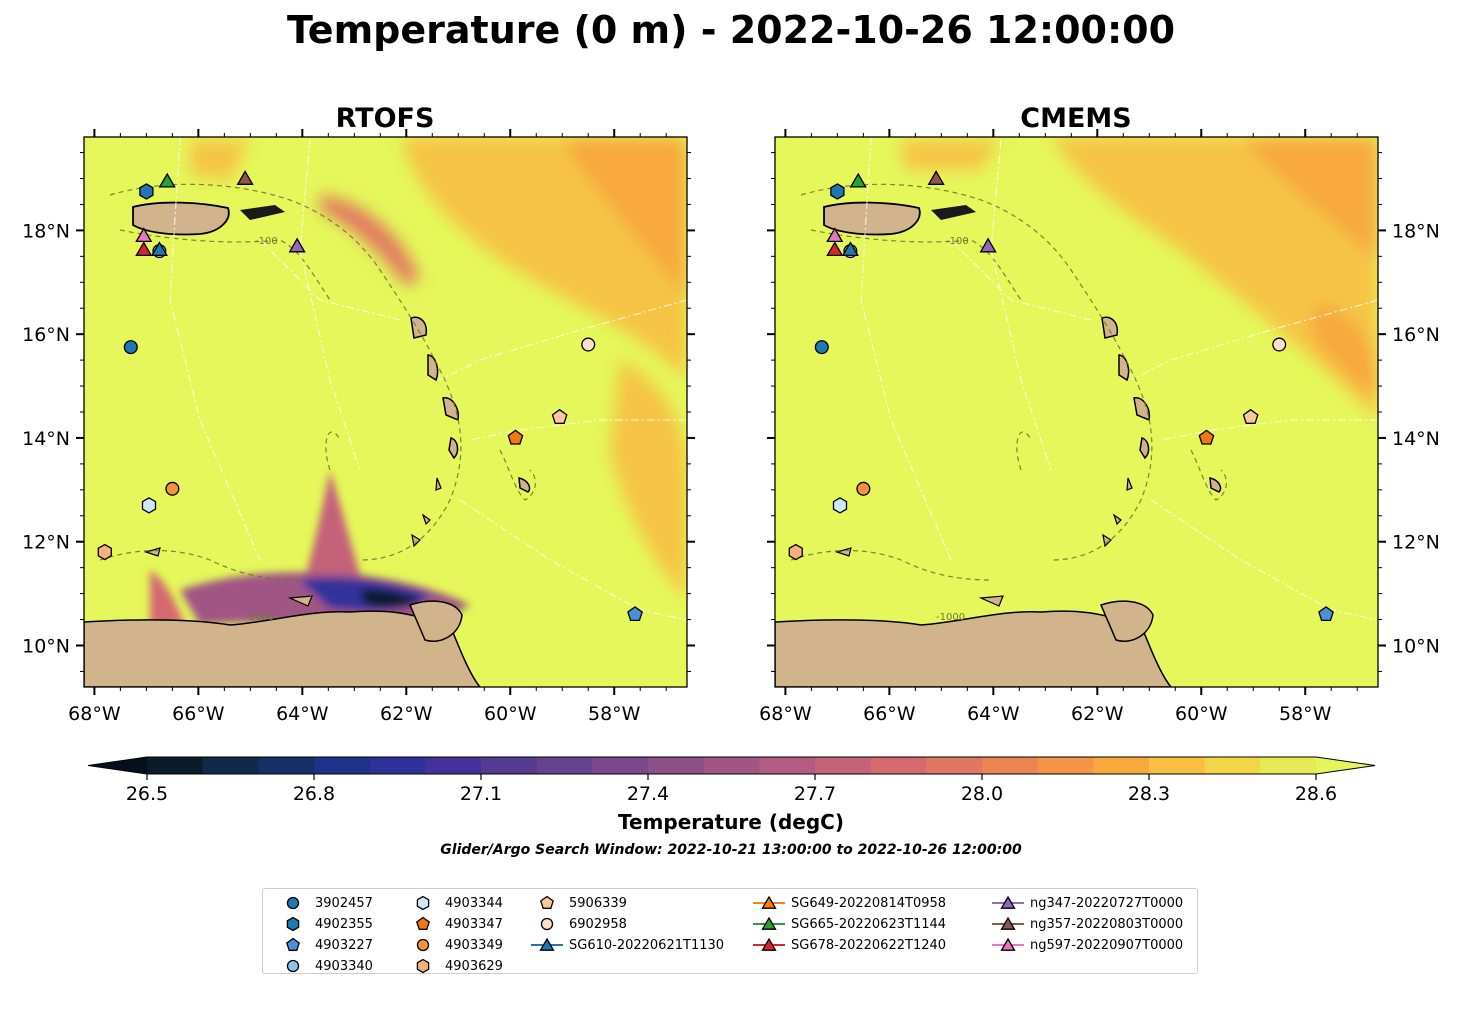  Describe the element at coordinates (598, 903) in the screenshot. I see `legend-label: 5906339` at that location.